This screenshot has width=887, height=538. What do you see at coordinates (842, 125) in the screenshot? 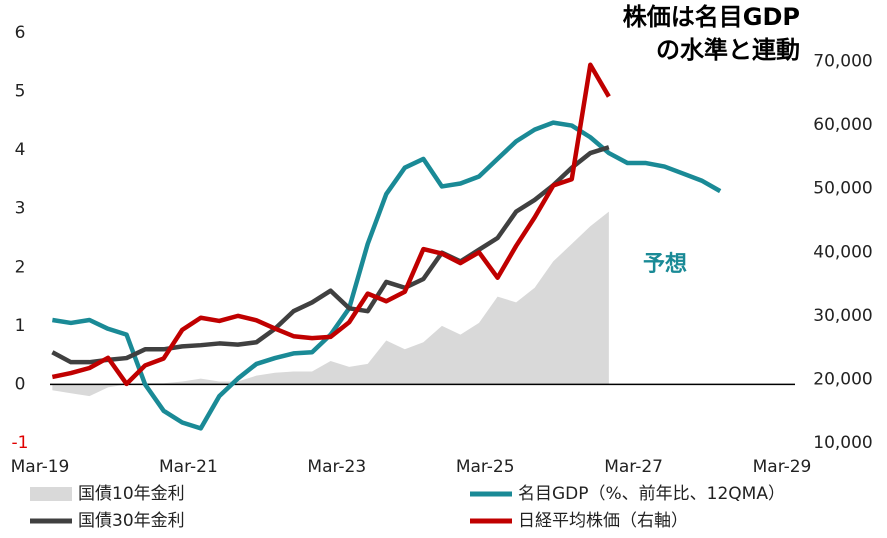
I see `y2-tick-label: 60,000` at bounding box center [842, 125].